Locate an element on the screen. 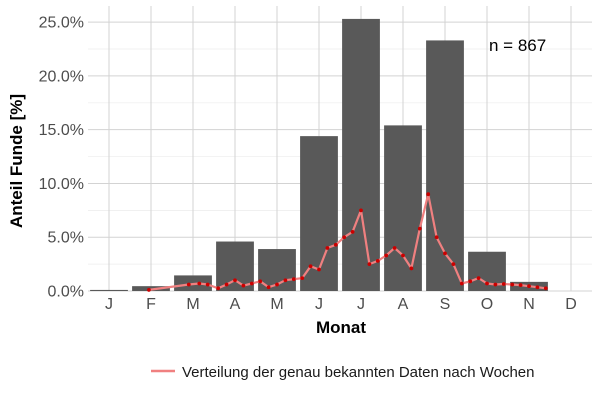 This screenshot has width=600, height=400. y-tick-label: 25.0% is located at coordinates (61, 23).